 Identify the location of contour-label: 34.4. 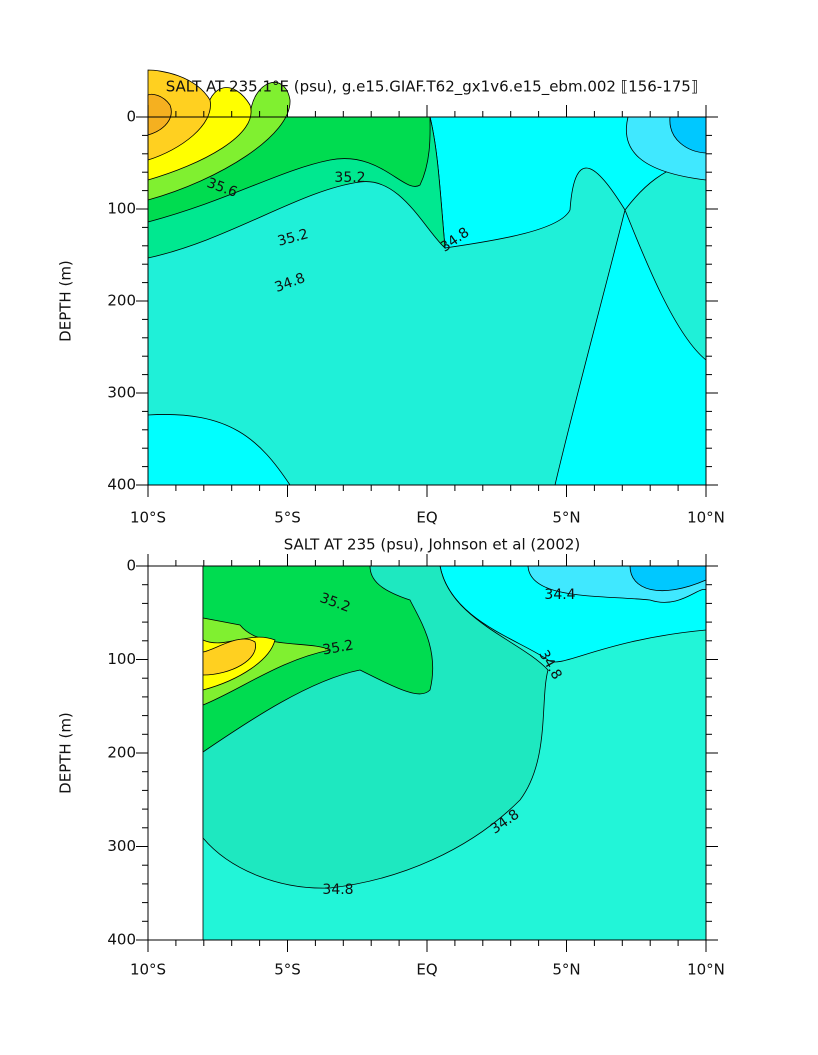
(559, 595).